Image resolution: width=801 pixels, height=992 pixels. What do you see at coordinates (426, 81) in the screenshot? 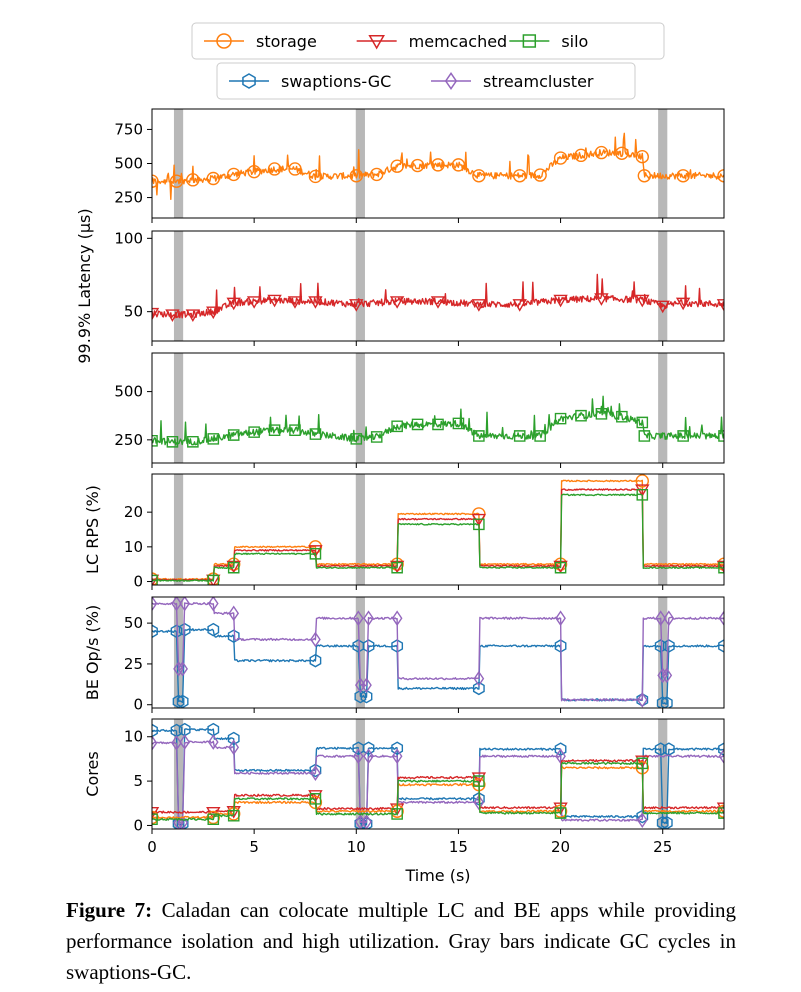
I see `legend-row2-frame` at bounding box center [426, 81].